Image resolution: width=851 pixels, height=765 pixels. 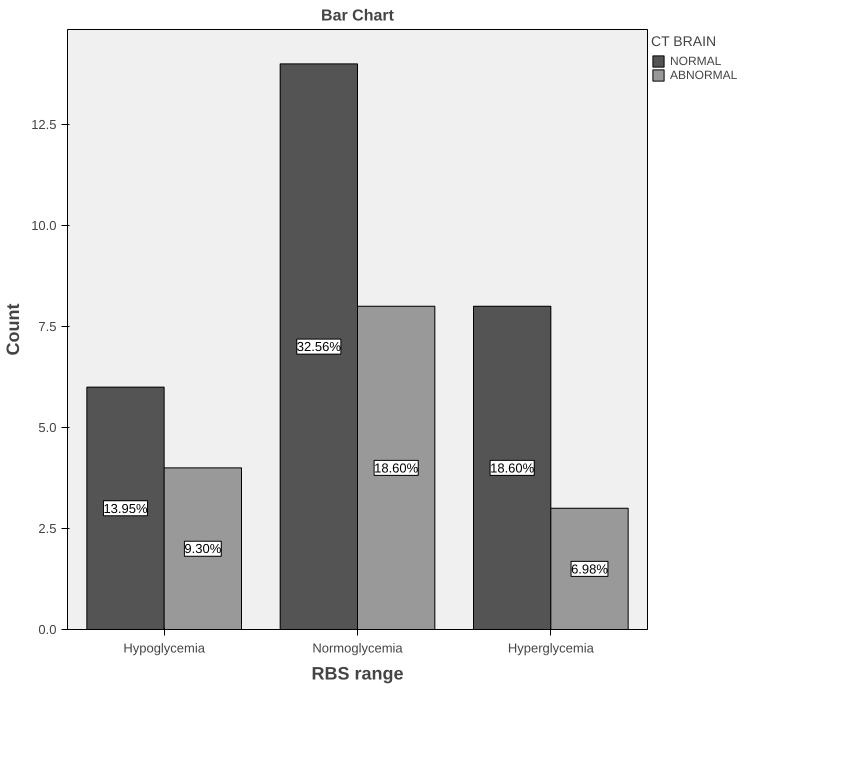 What do you see at coordinates (684, 41) in the screenshot?
I see `legend-title: CT BRAIN` at bounding box center [684, 41].